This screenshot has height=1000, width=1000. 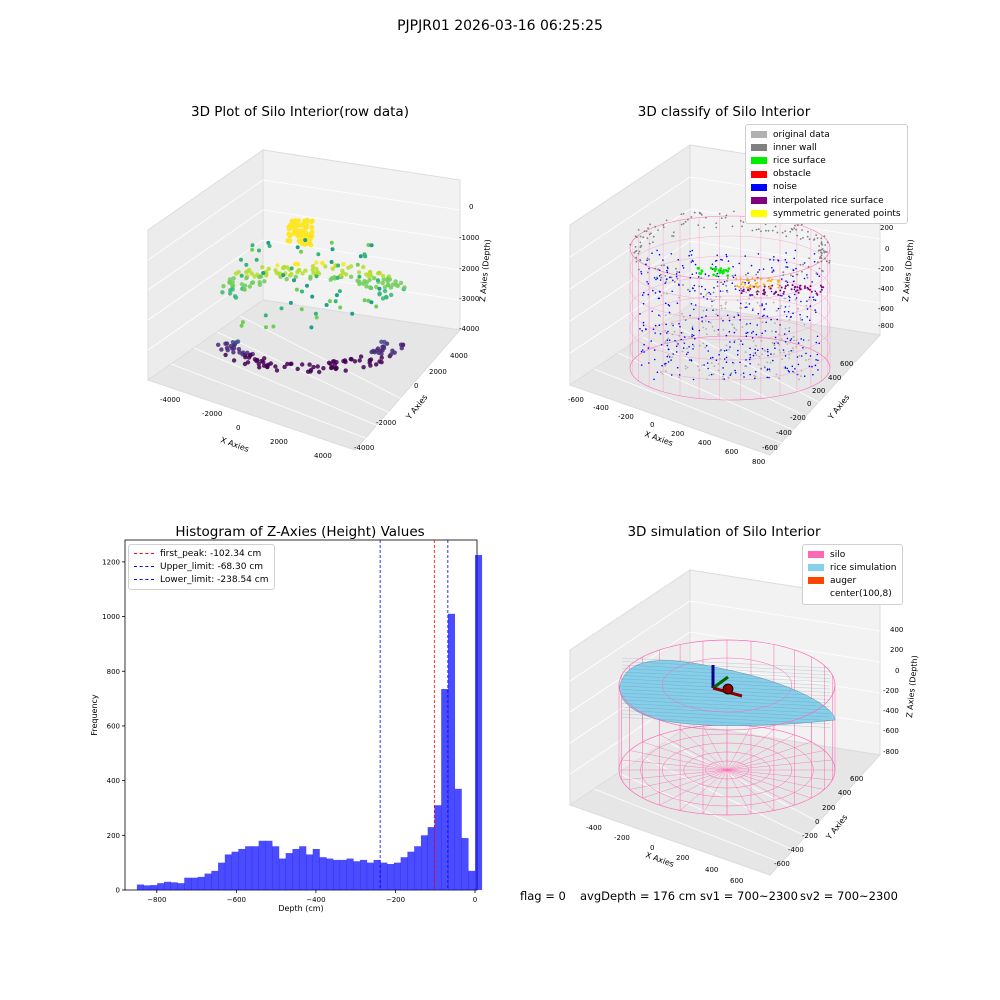 I want to click on silo-top-ring, so click(x=727, y=685).